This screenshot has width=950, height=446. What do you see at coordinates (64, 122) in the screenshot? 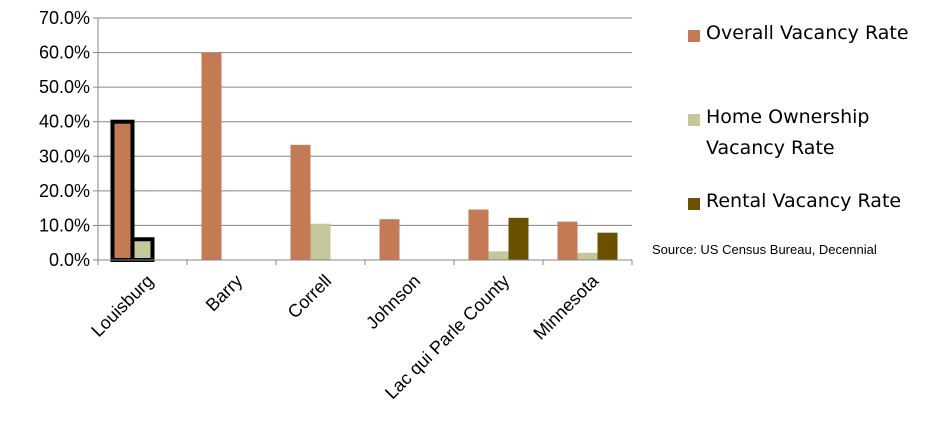
I see `y-tick-label: 40.0%` at bounding box center [64, 122].